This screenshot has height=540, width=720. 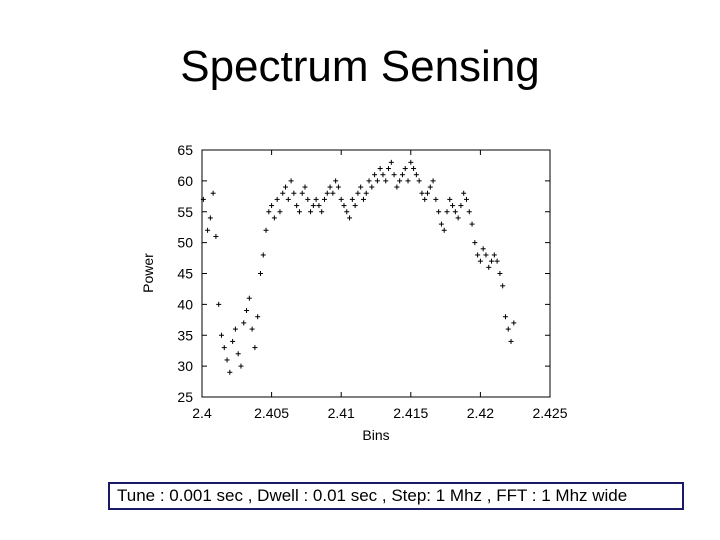 What do you see at coordinates (185, 212) in the screenshot?
I see `y-tick-label: 55` at bounding box center [185, 212].